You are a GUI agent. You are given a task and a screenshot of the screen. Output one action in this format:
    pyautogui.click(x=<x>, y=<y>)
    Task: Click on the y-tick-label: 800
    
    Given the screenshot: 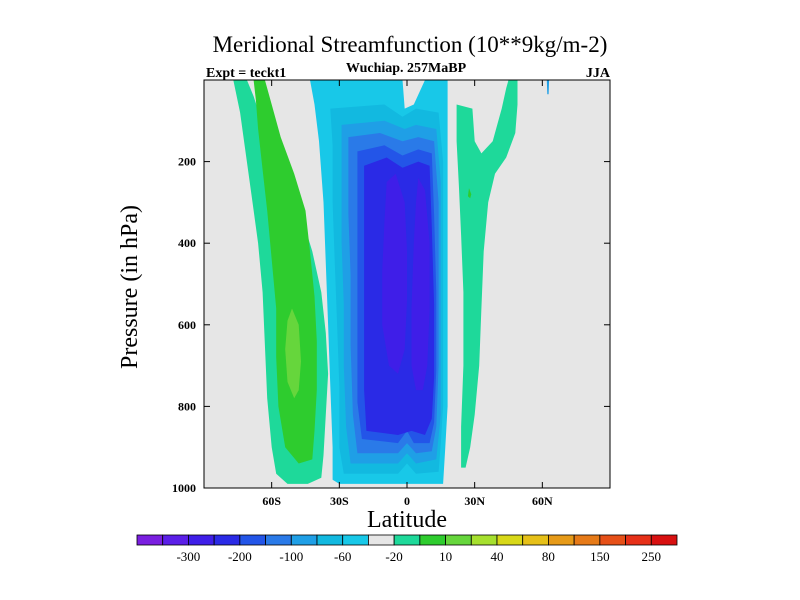 What is the action you would take?
    pyautogui.click(x=187, y=406)
    